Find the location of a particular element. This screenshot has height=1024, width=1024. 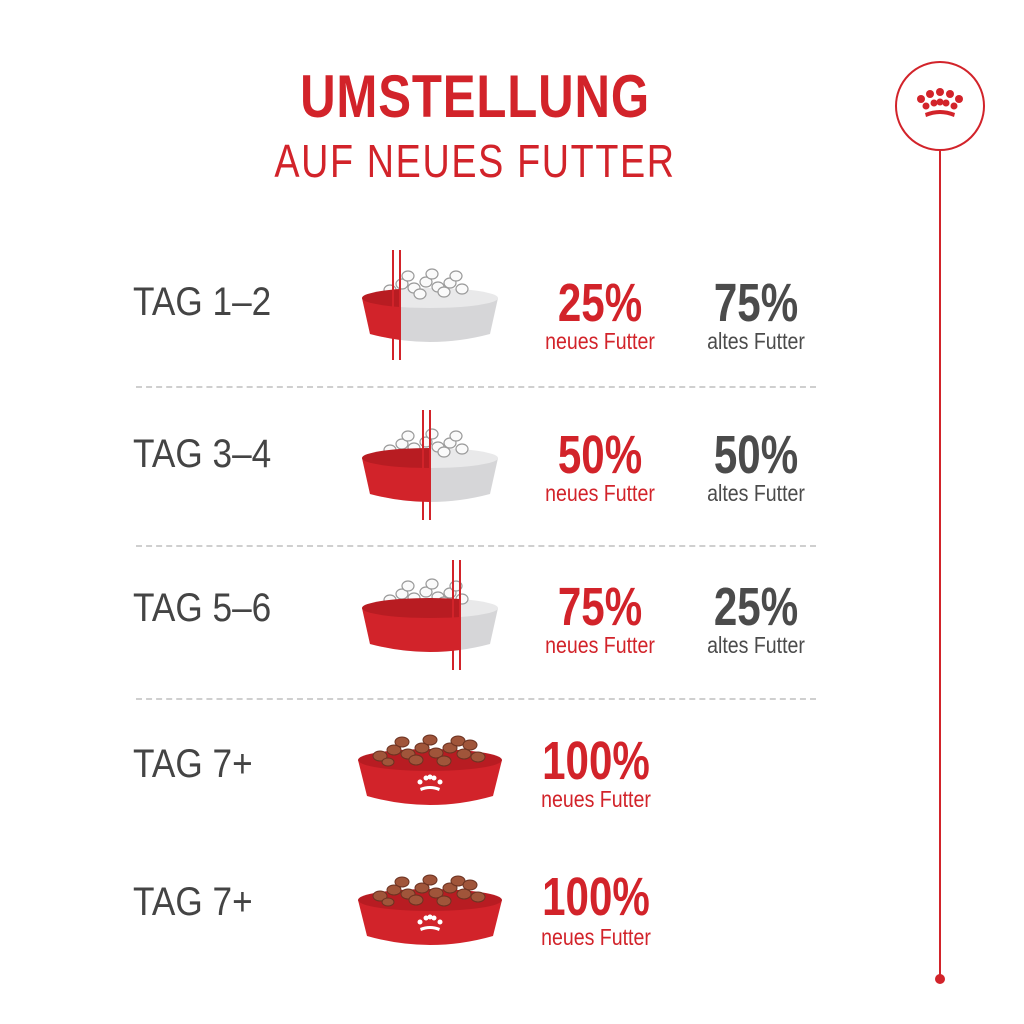

timeline-line is located at coordinates (940, 564).